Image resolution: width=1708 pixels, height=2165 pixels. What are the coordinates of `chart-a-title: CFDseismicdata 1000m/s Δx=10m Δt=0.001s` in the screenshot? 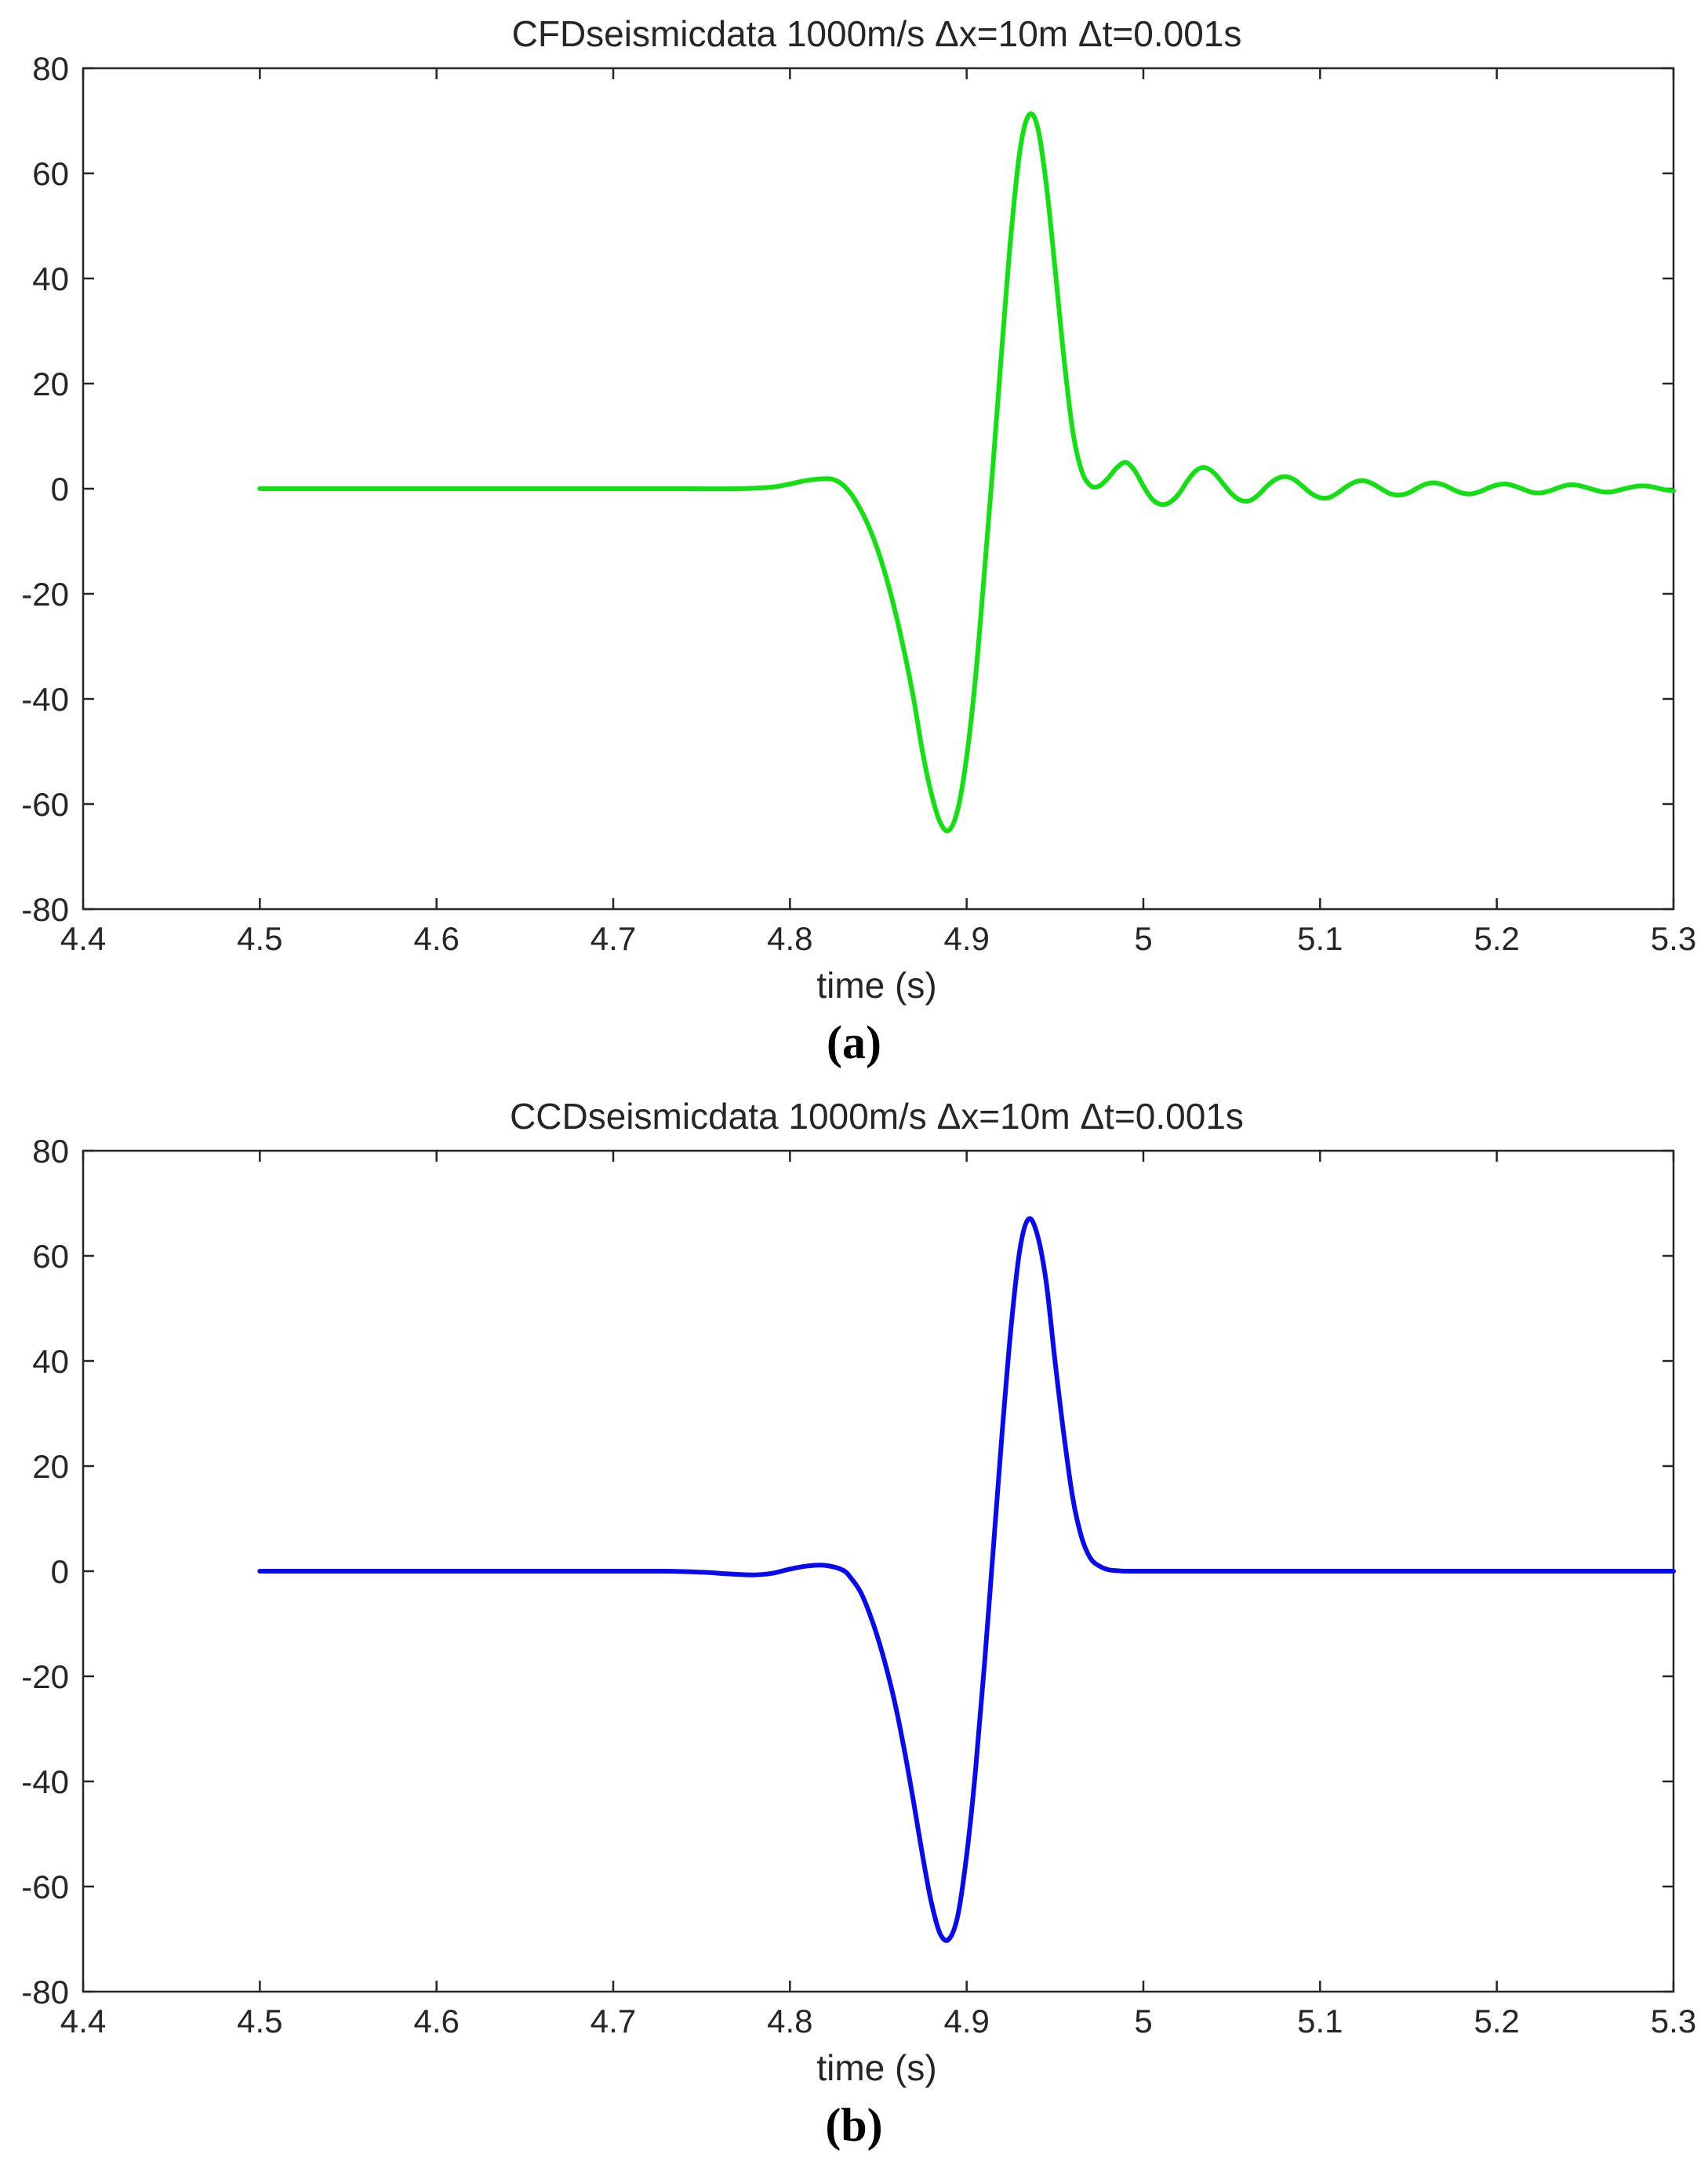 It's located at (876, 33).